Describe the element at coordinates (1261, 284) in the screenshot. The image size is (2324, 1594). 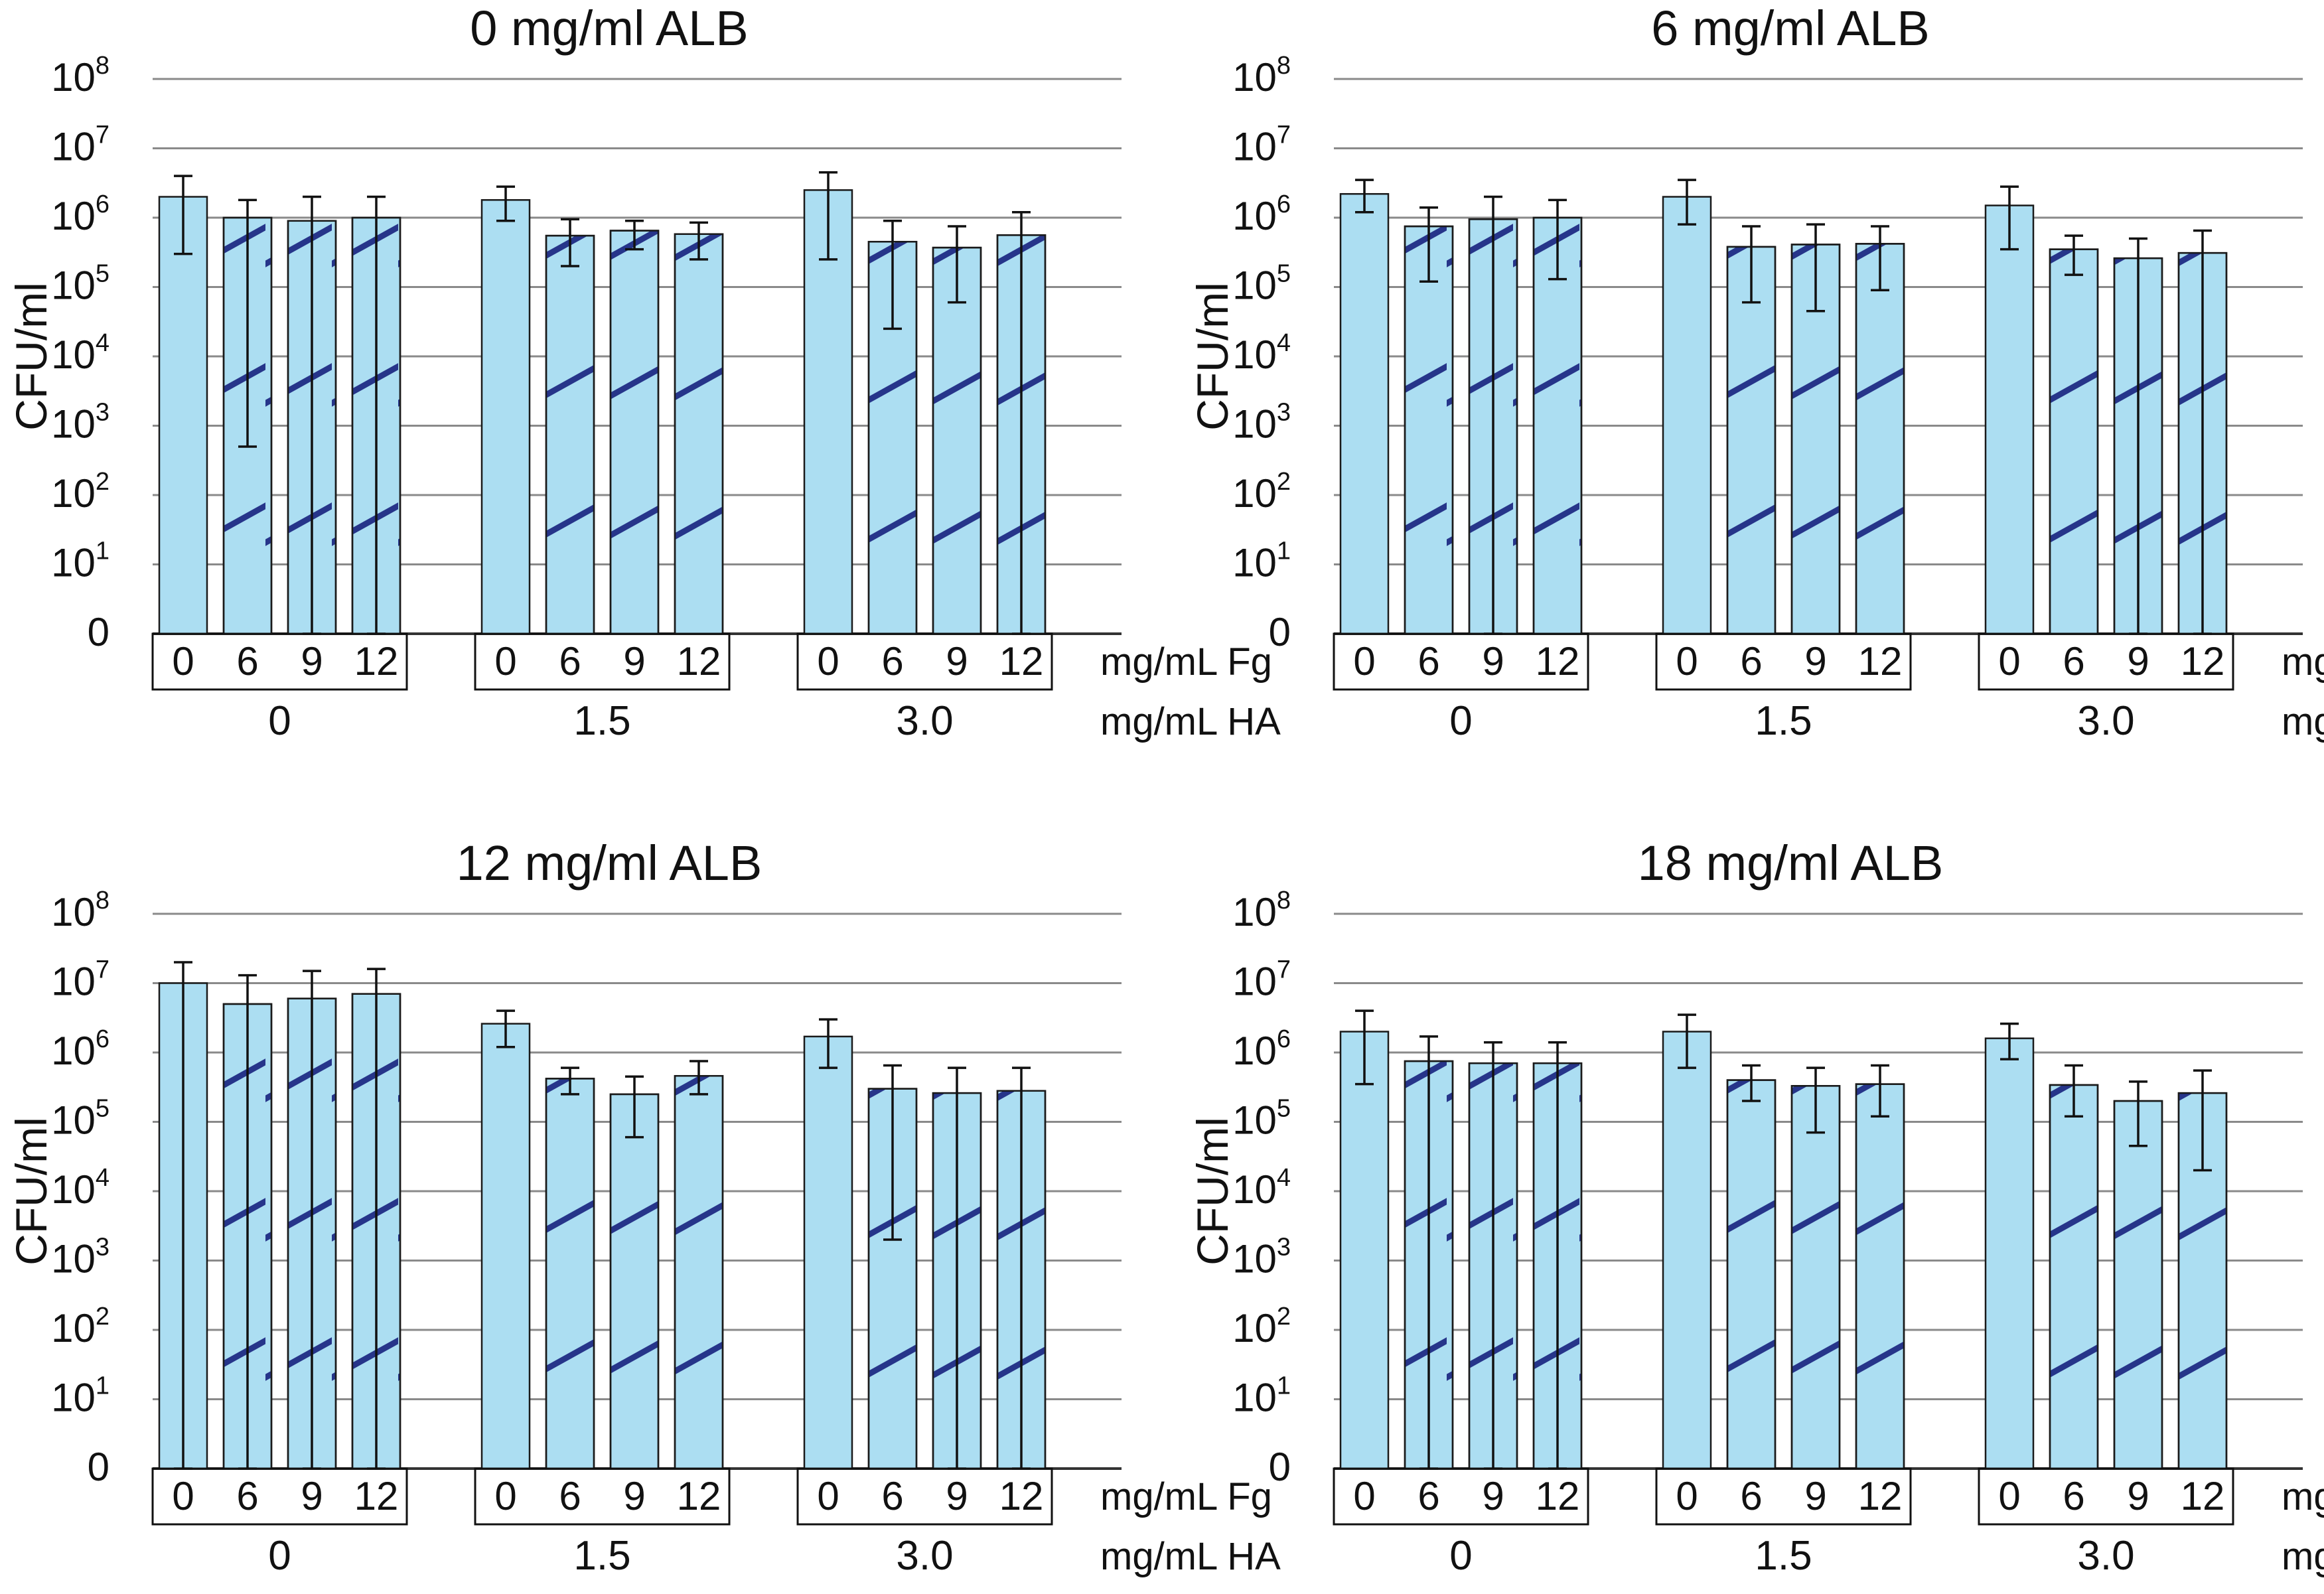
I see `y-tick-label: 10⁵` at that location.